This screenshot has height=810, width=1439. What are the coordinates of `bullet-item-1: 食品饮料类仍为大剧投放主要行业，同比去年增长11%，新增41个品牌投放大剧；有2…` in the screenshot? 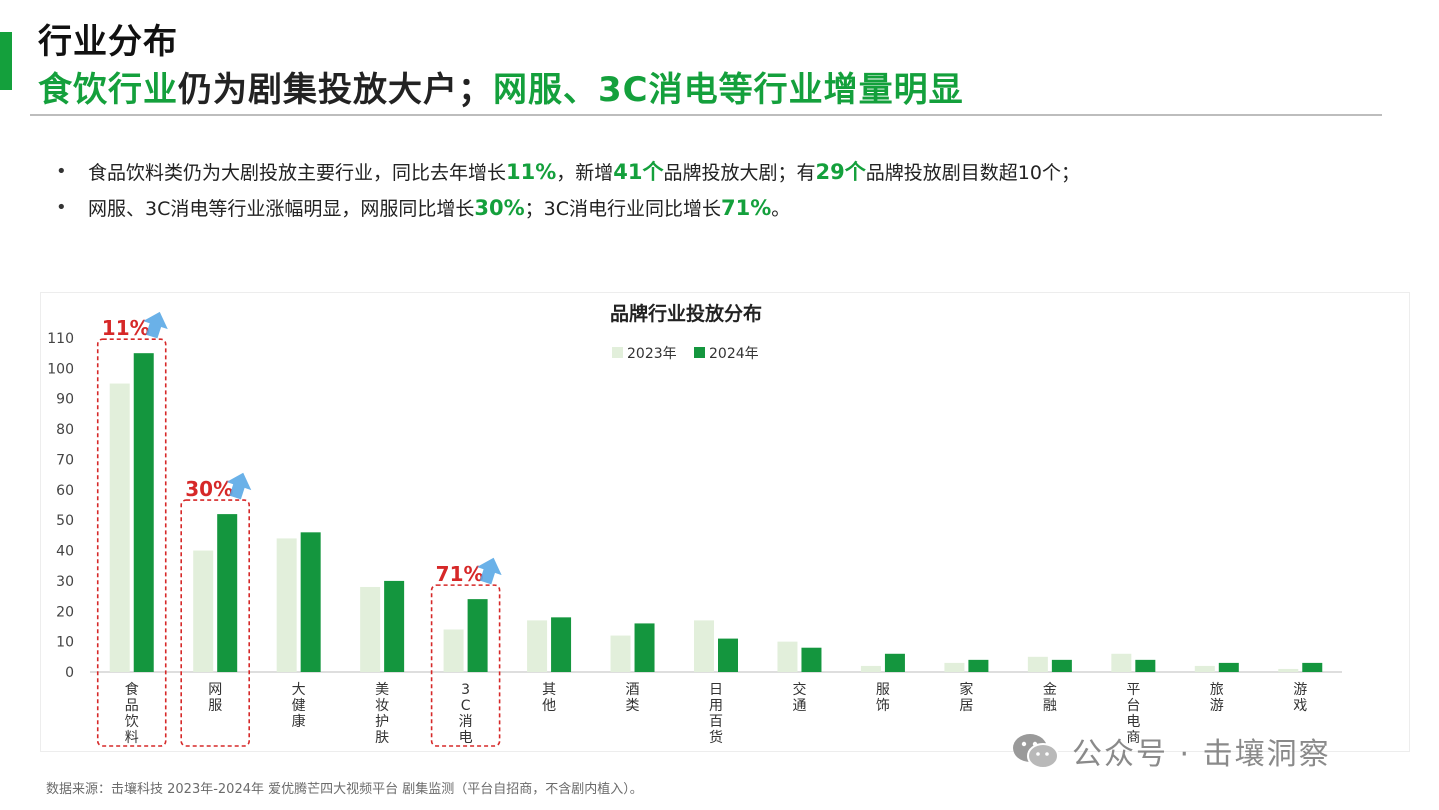 It's located at (568, 172).